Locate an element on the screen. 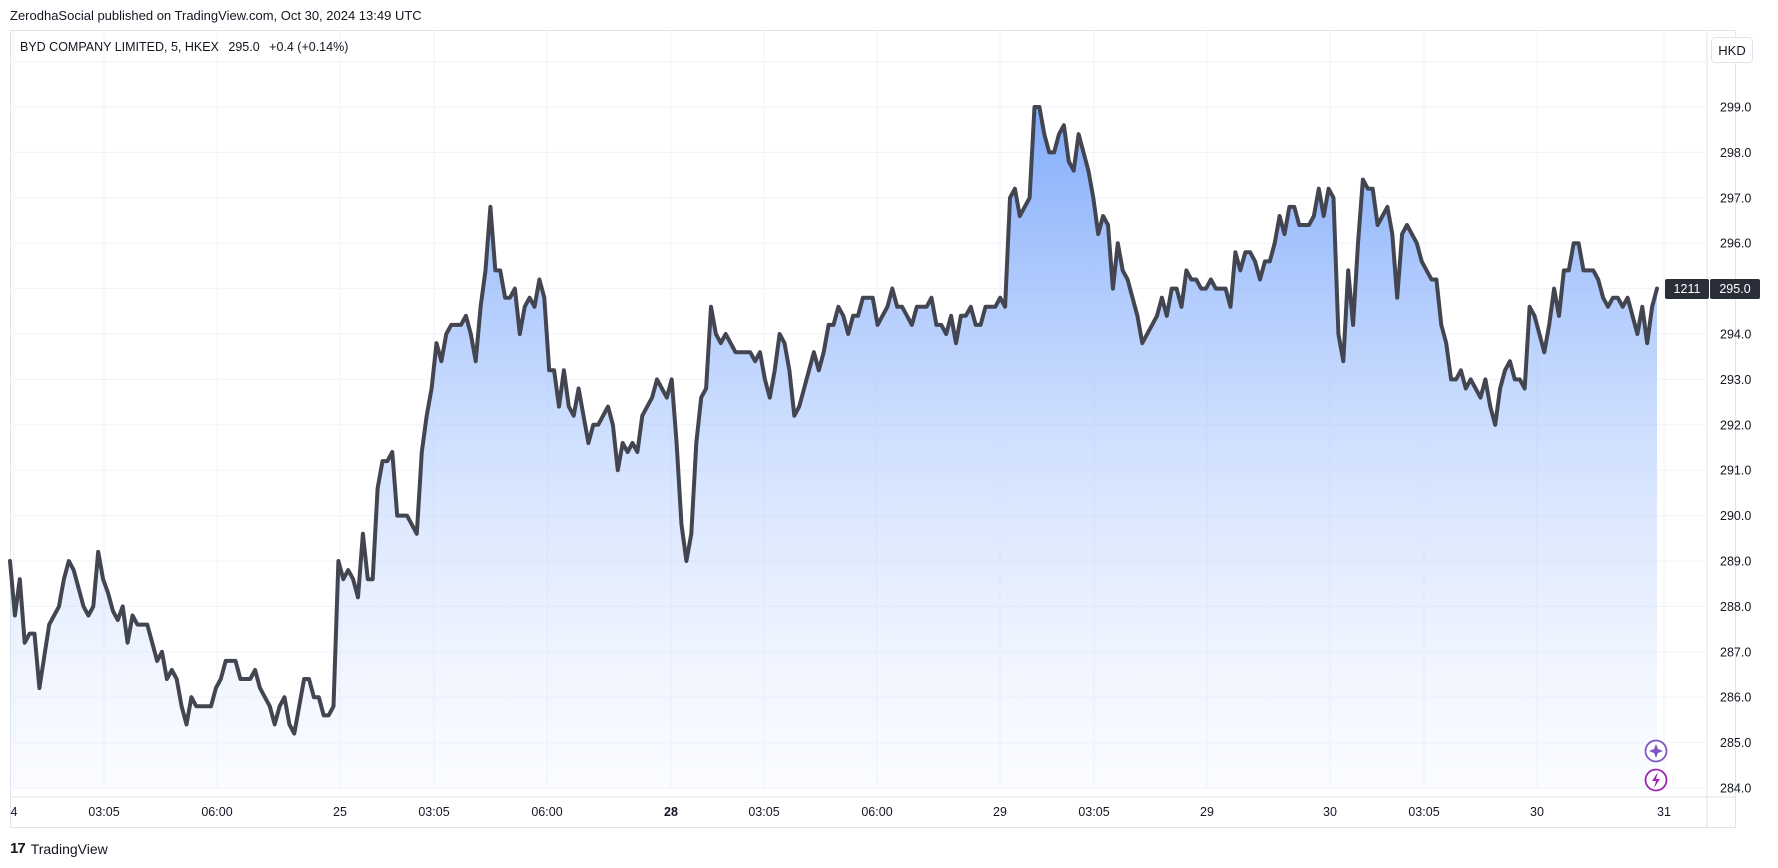  y-tick-label: 284.0 is located at coordinates (1735, 789).